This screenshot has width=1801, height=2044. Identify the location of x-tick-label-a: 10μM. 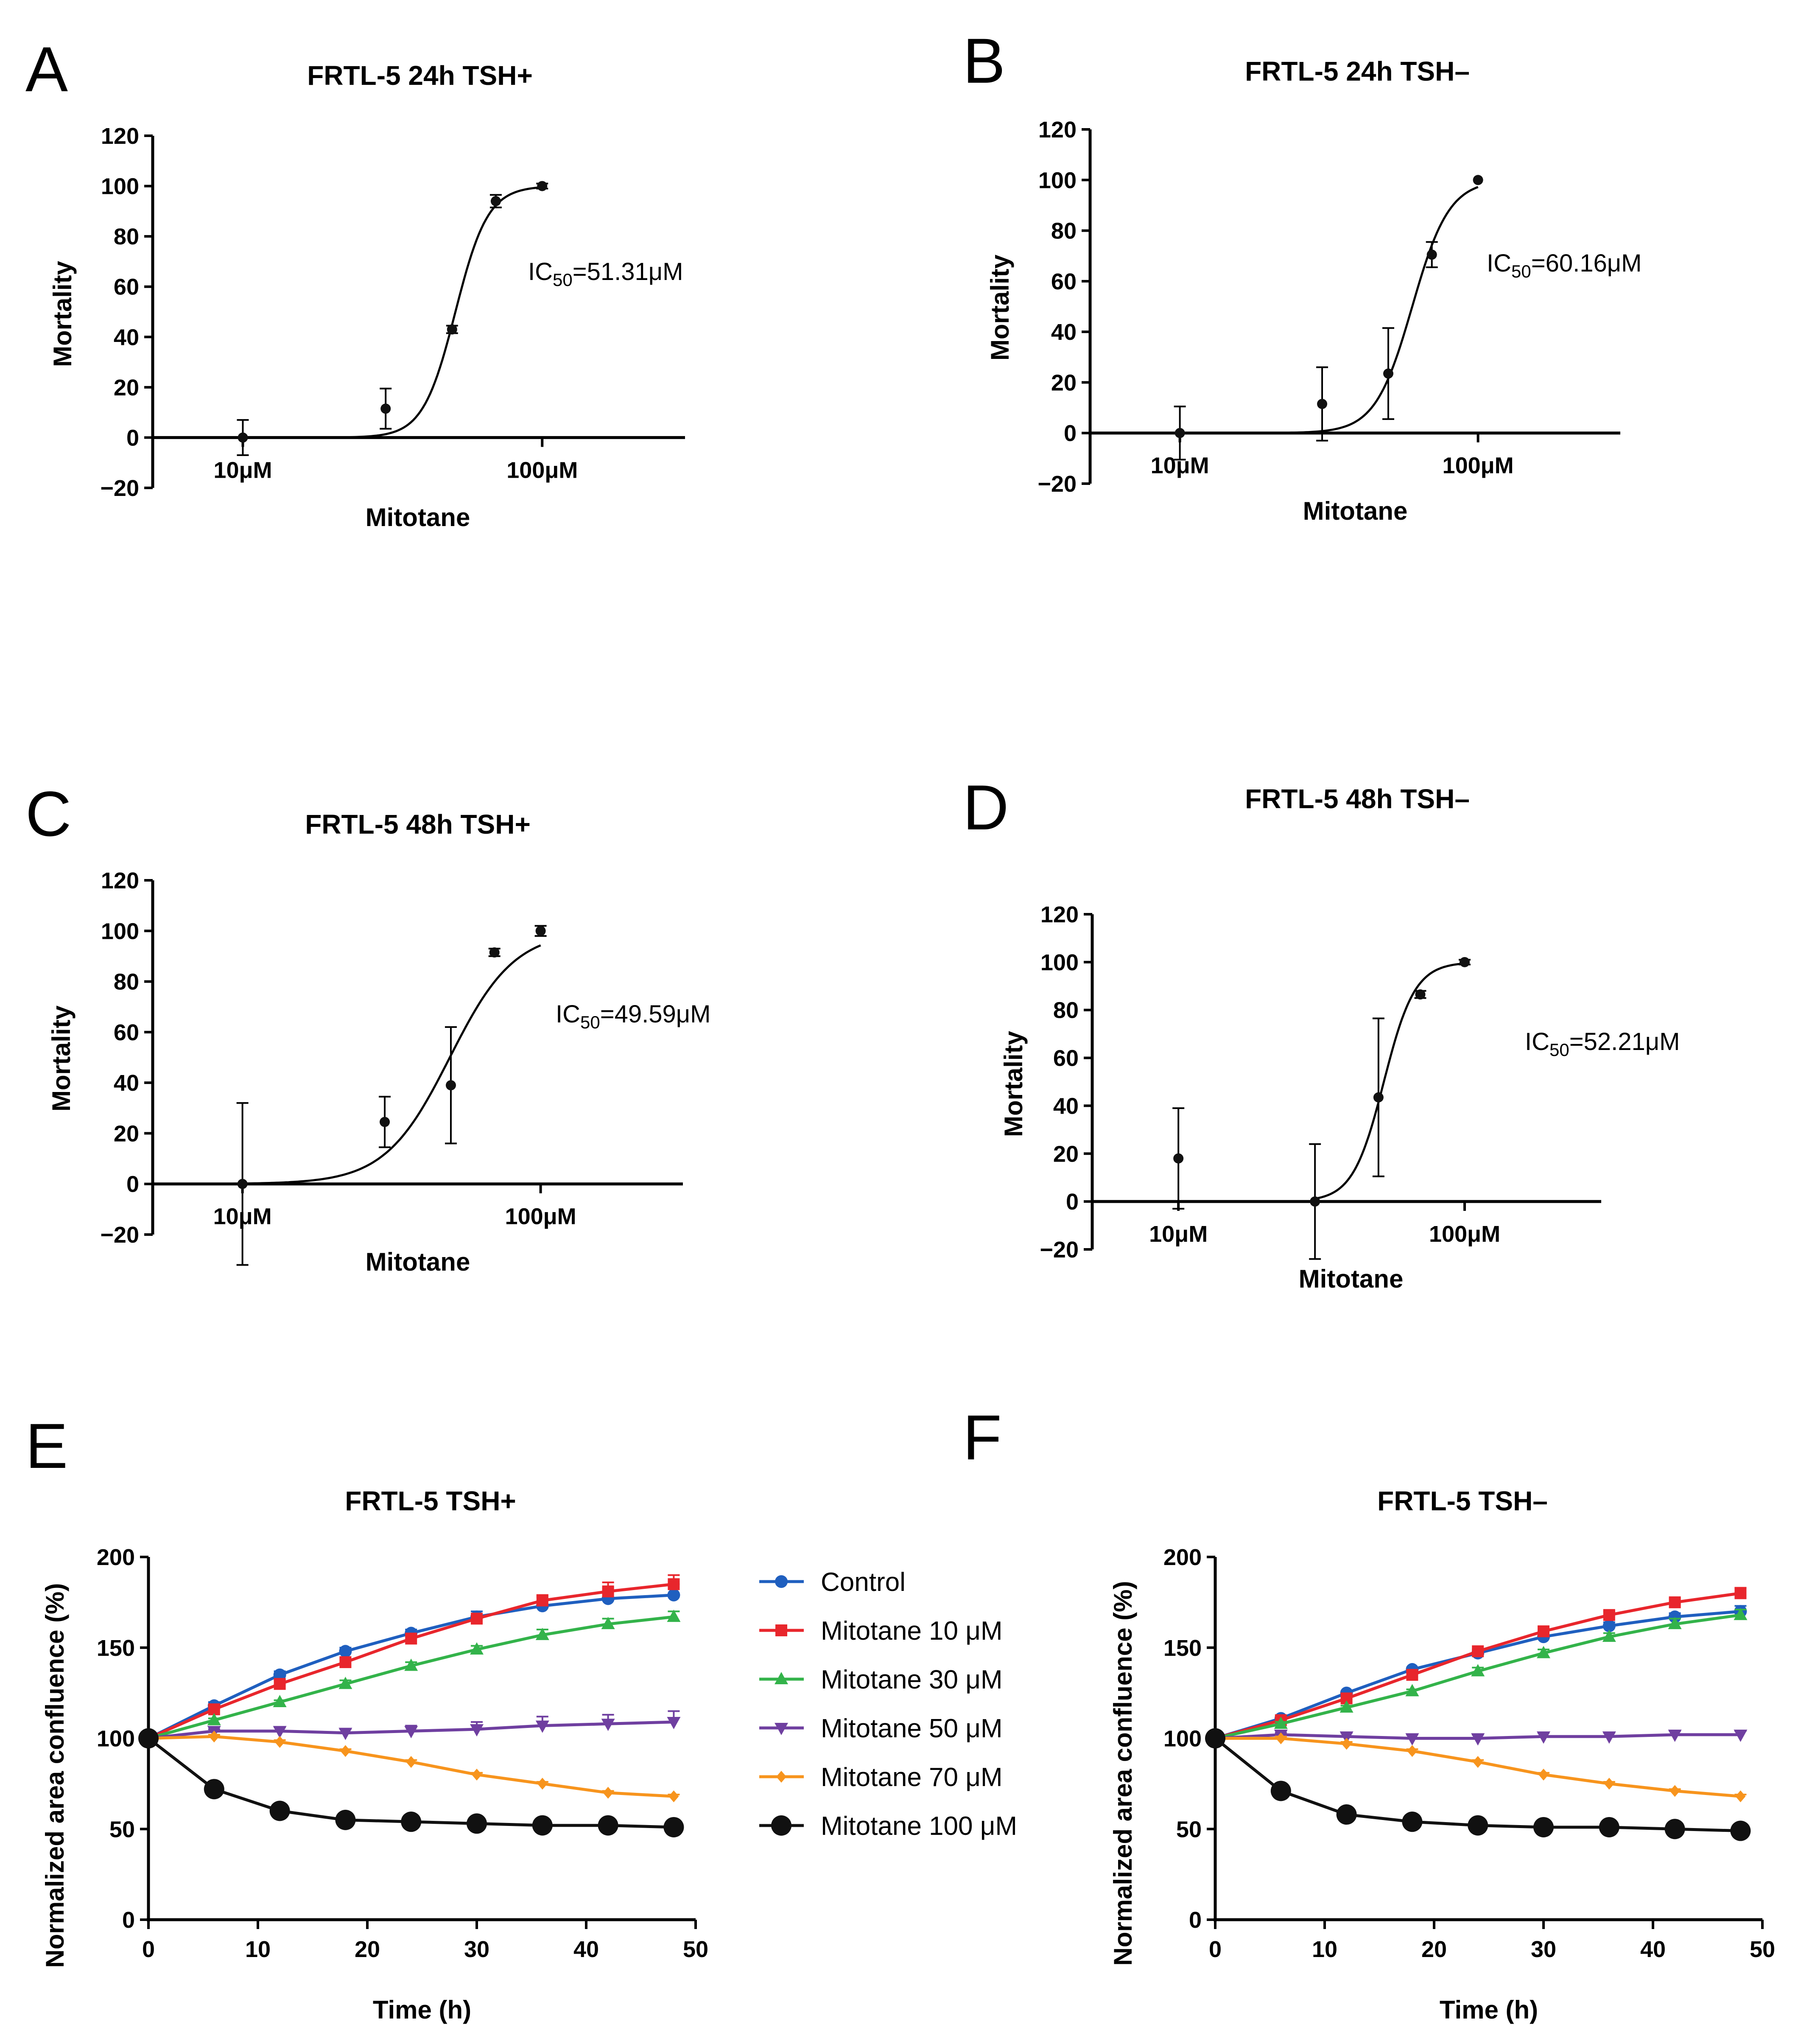
(242, 470).